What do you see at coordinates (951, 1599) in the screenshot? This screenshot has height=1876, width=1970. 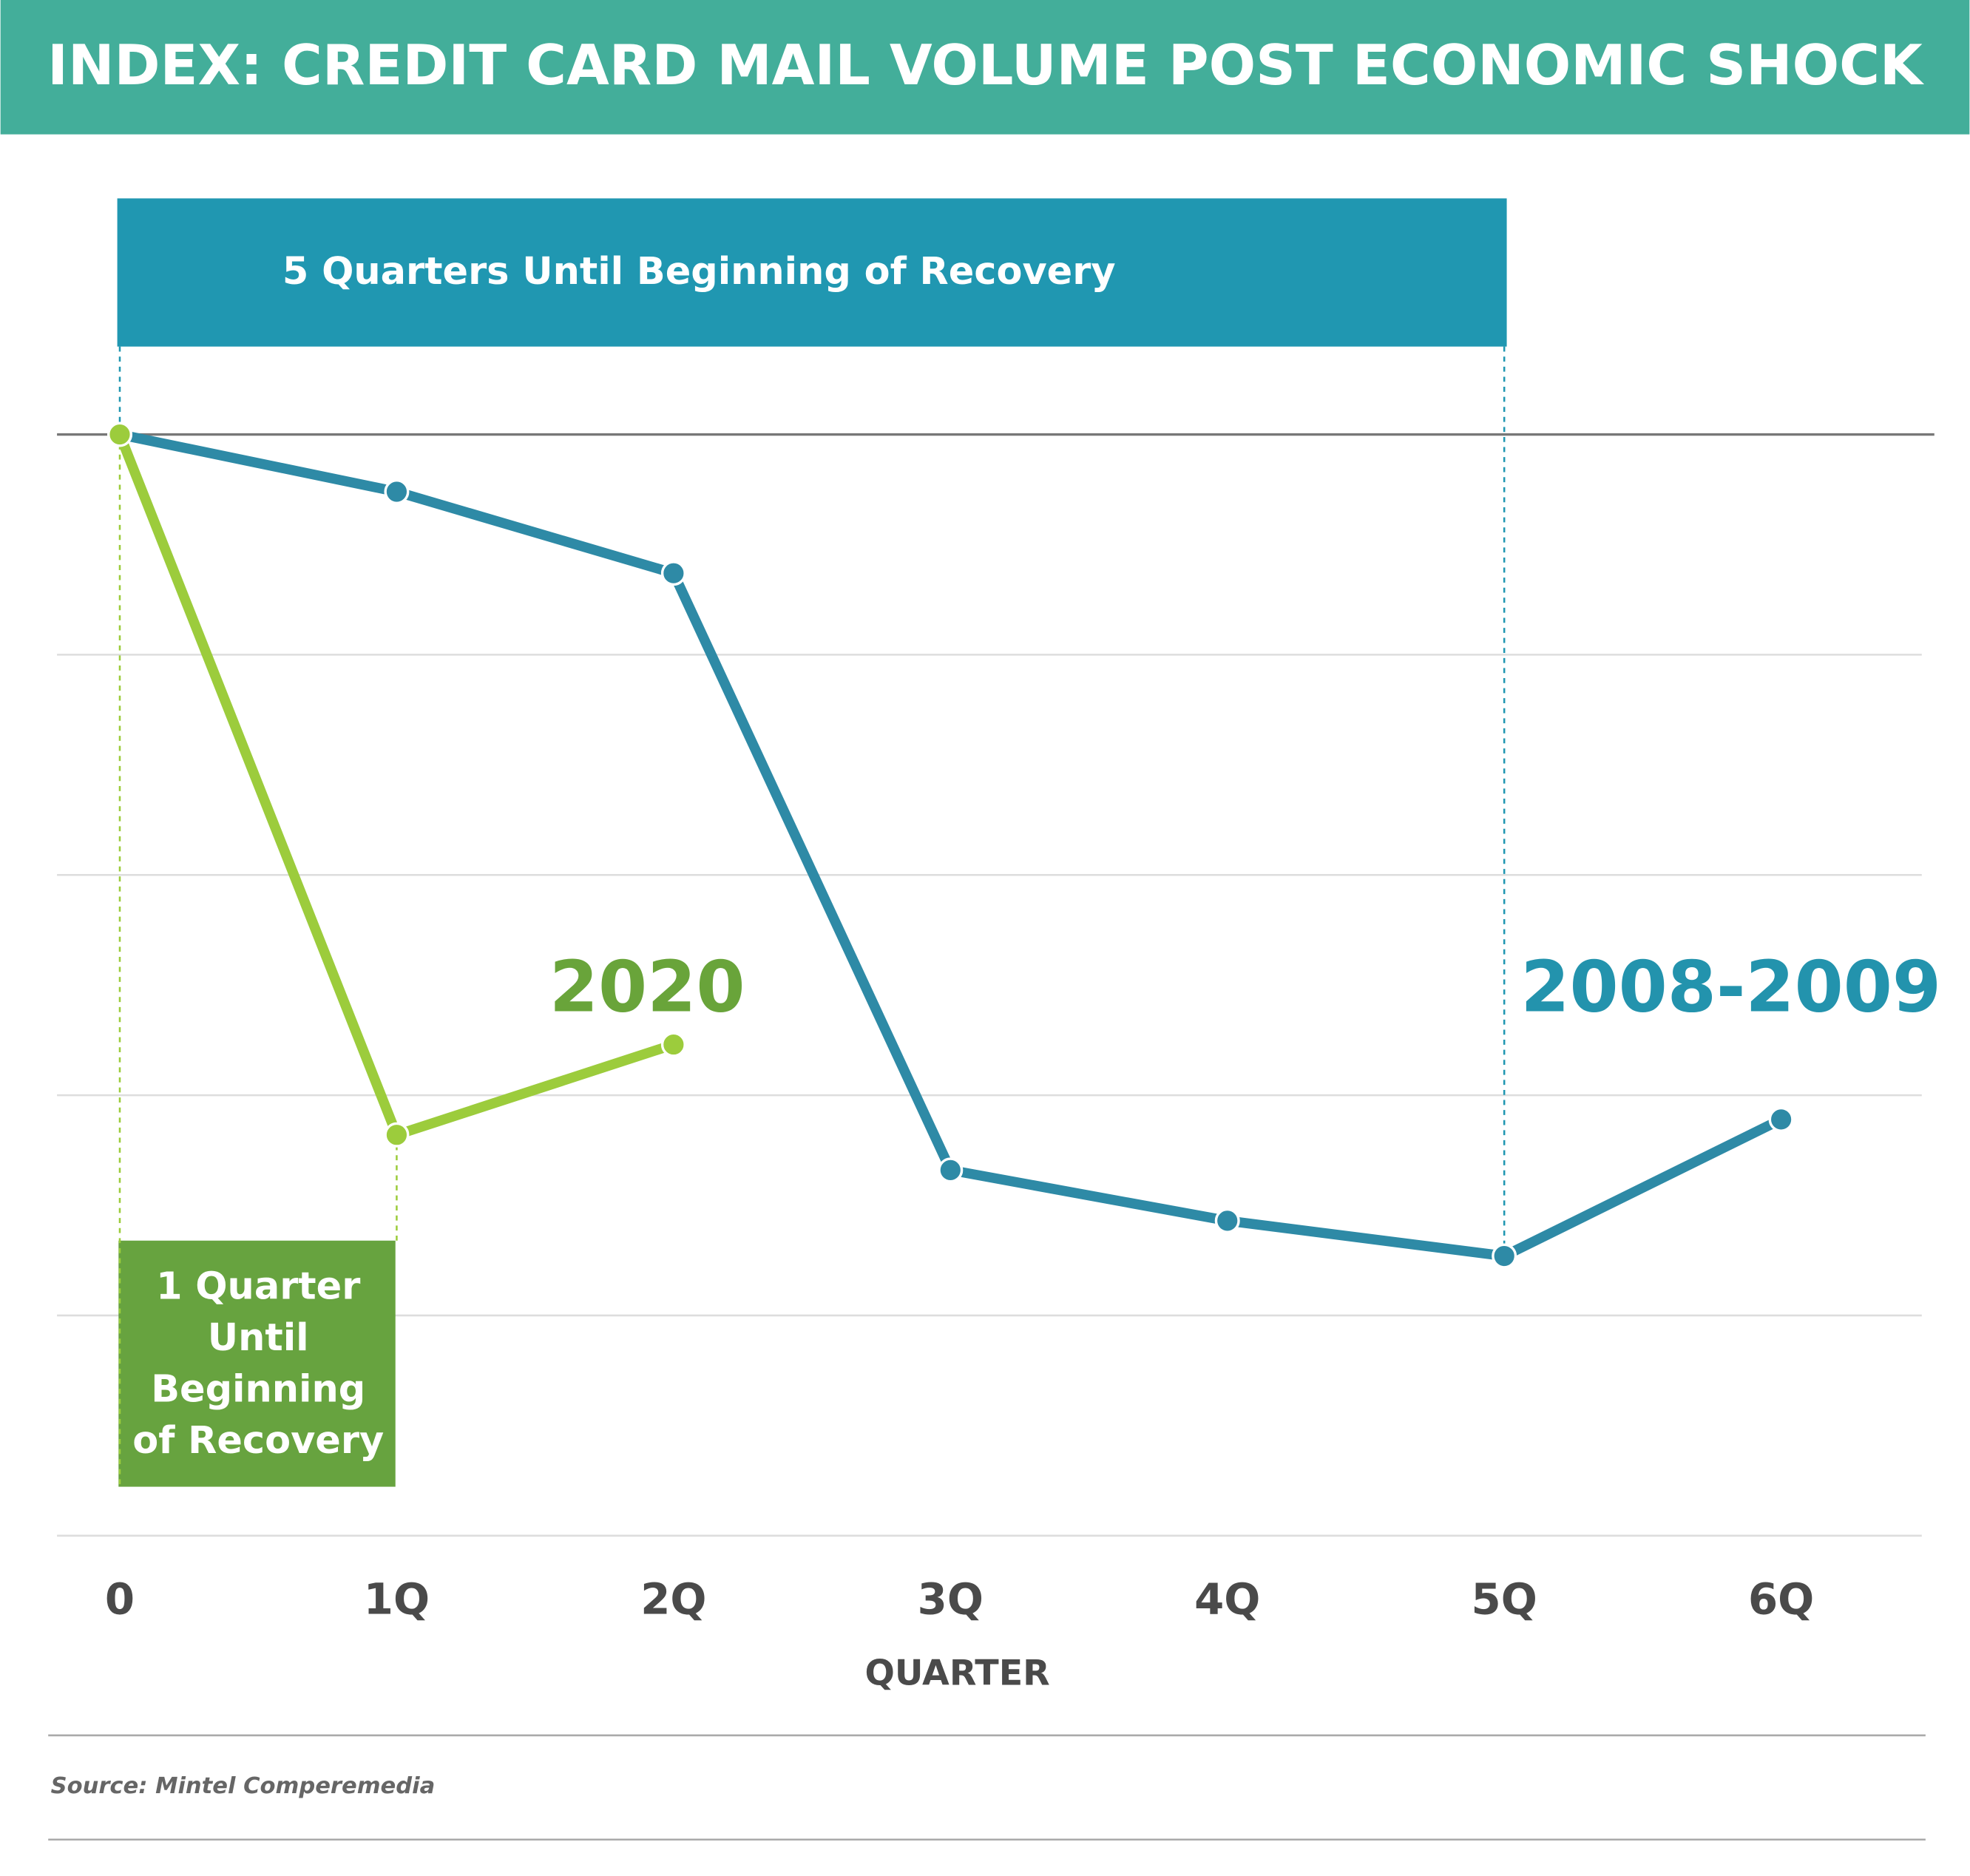 I see `x-tick-label: 3Q` at bounding box center [951, 1599].